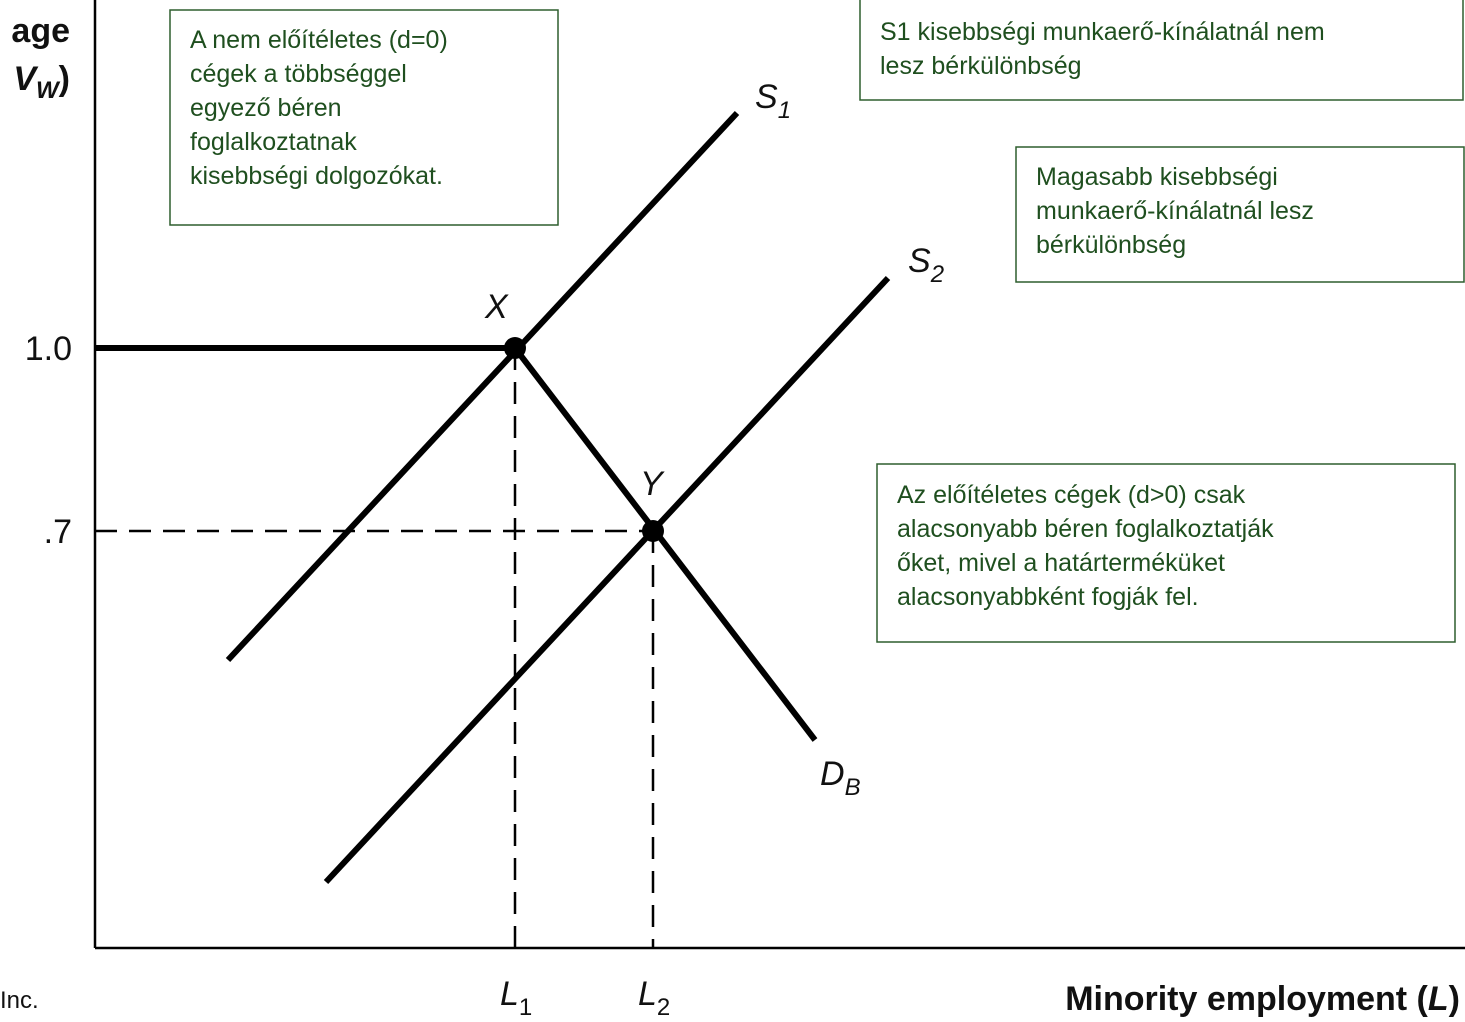 This screenshot has width=1465, height=1022. I want to click on curve-label: S2, so click(926, 265).